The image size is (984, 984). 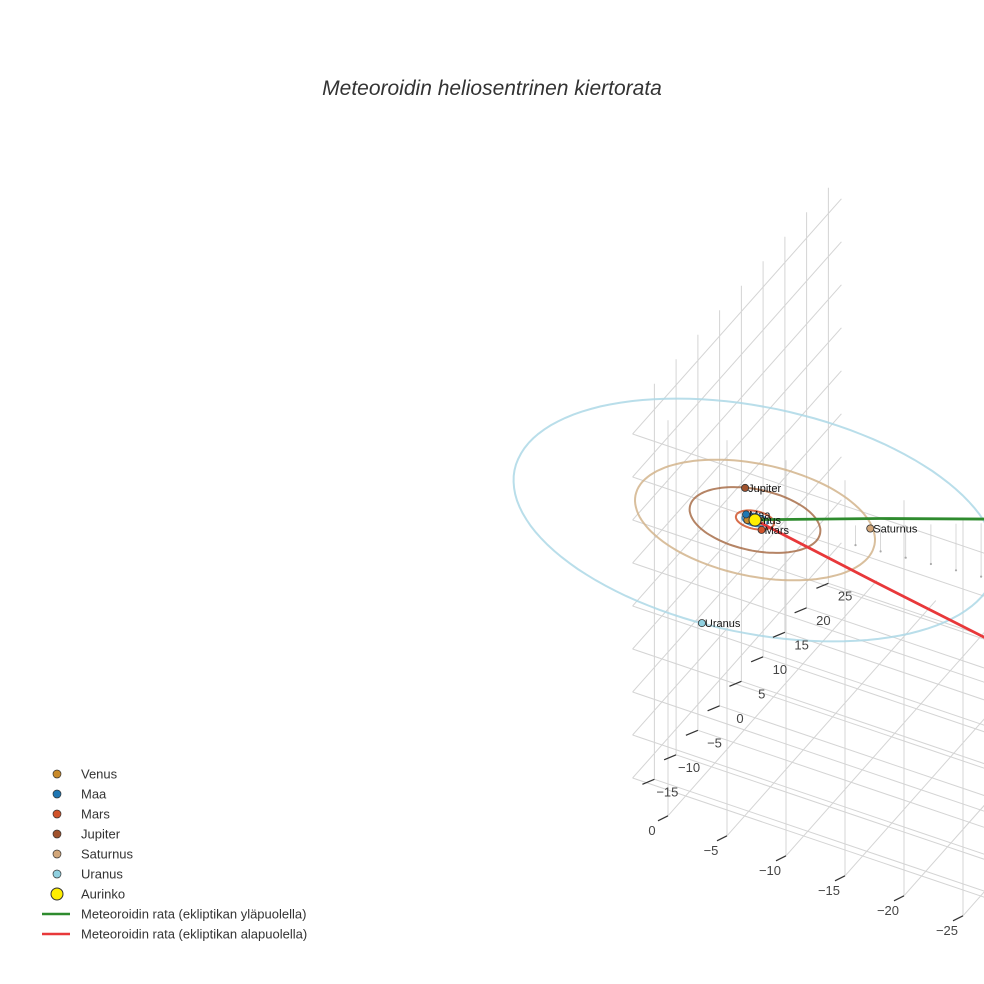 What do you see at coordinates (492, 88) in the screenshot?
I see `chart-title: Meteoroidin heliosentrinen kiertorata` at bounding box center [492, 88].